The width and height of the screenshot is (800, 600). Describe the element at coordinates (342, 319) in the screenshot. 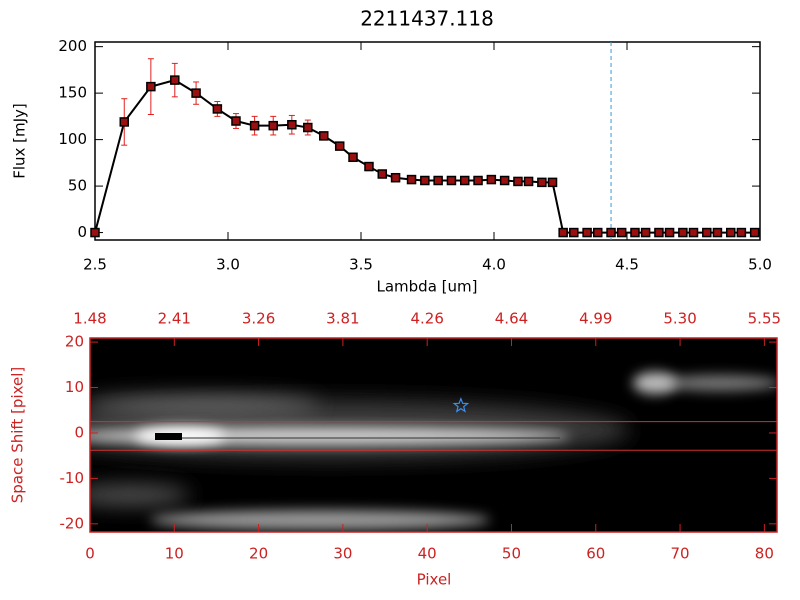

I see `x2-tick-label: 3.81` at that location.